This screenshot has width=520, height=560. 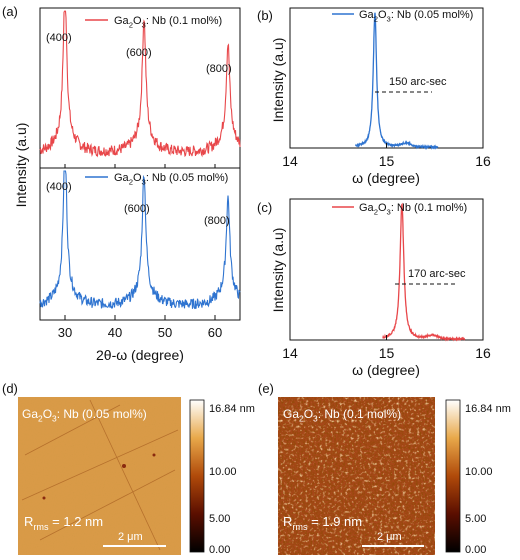 What do you see at coordinates (215, 332) in the screenshot?
I see `panel-a-xtick-label-60: 60` at bounding box center [215, 332].